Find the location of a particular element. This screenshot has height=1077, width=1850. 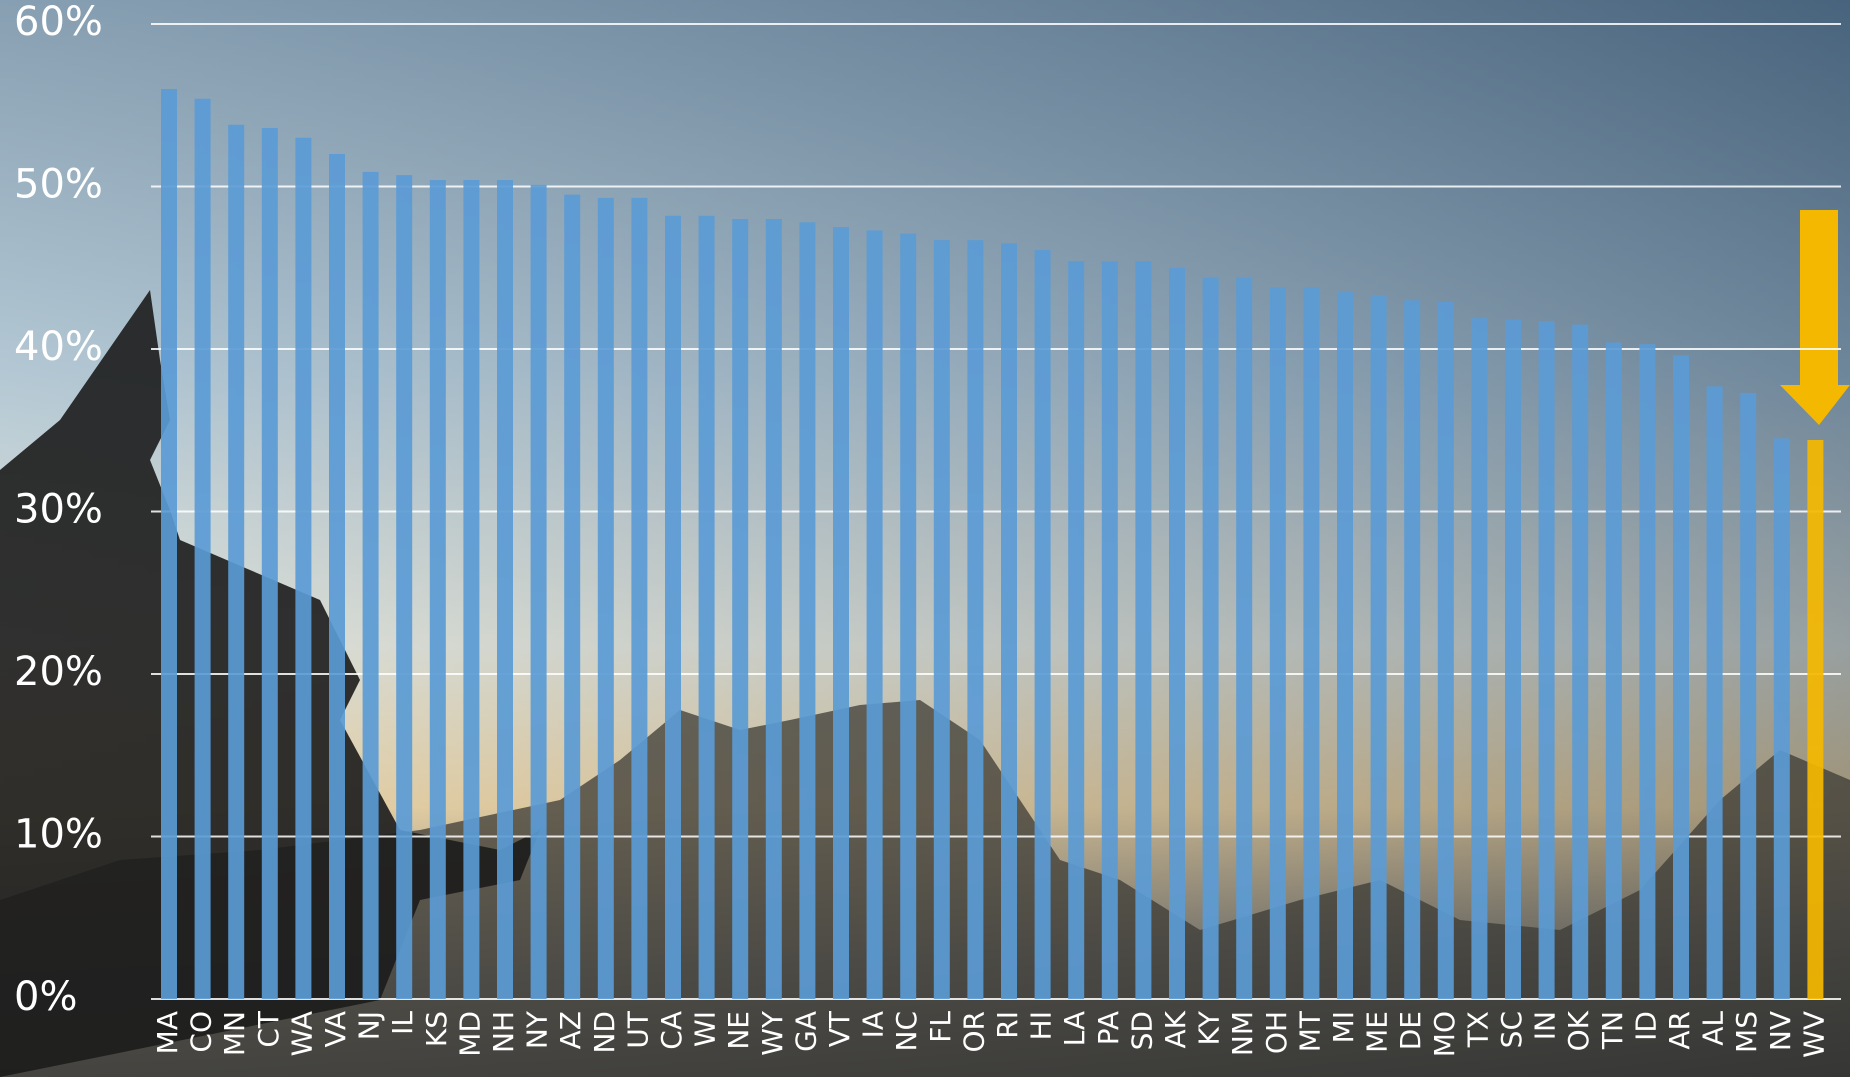

x-tick-label: MT is located at coordinates (1309, 1031).